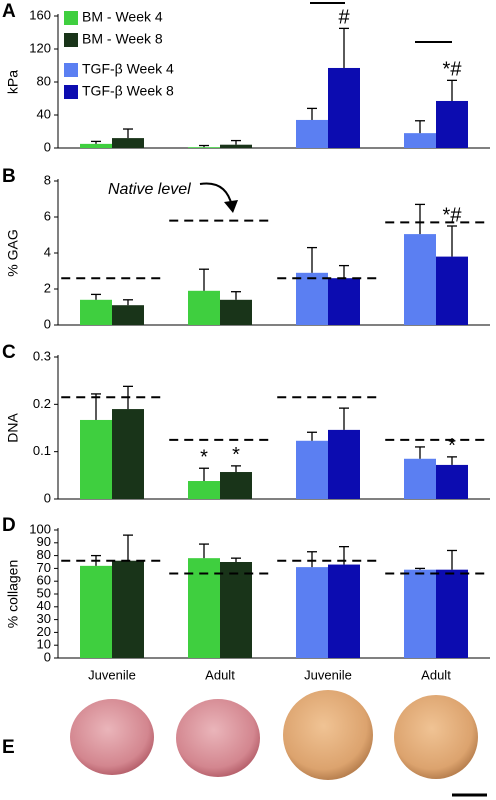 This screenshot has width=496, height=800. Describe the element at coordinates (13, 82) in the screenshot. I see `y-axis-title: kPa` at that location.